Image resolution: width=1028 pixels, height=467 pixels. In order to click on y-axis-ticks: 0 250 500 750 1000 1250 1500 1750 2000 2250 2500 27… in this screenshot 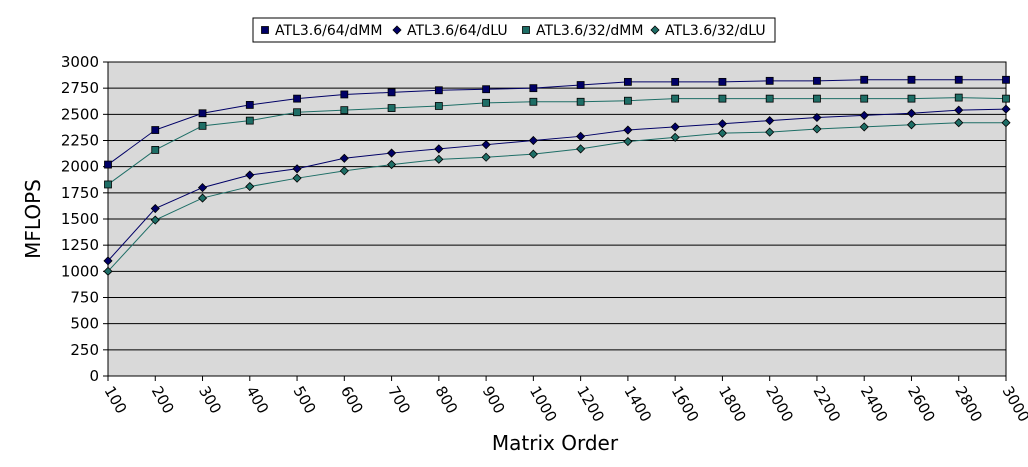, I will do `click(84, 219)`.